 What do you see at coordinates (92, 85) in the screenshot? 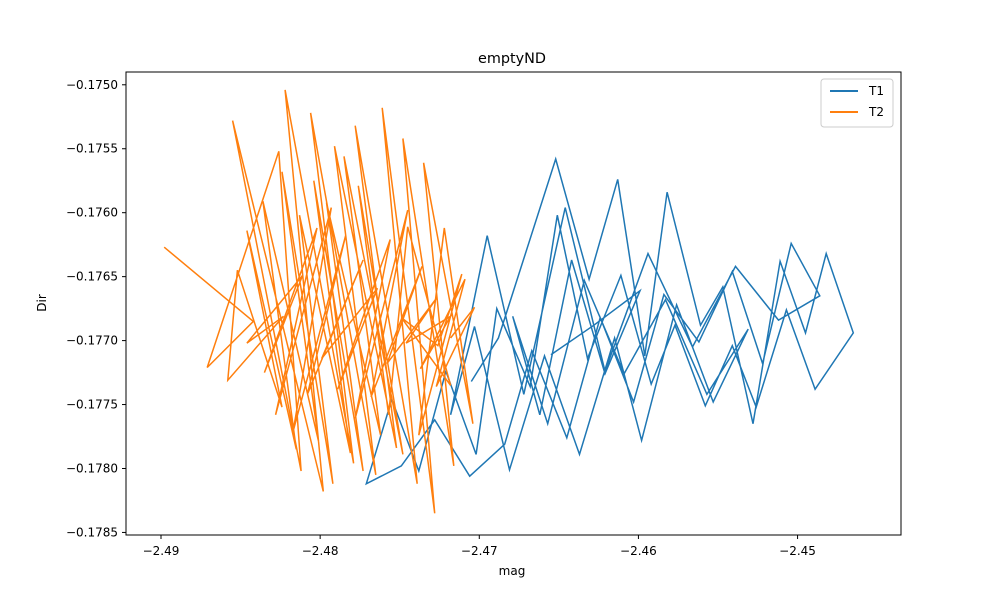
I see `y-tick-label: −0.1750` at bounding box center [92, 85].